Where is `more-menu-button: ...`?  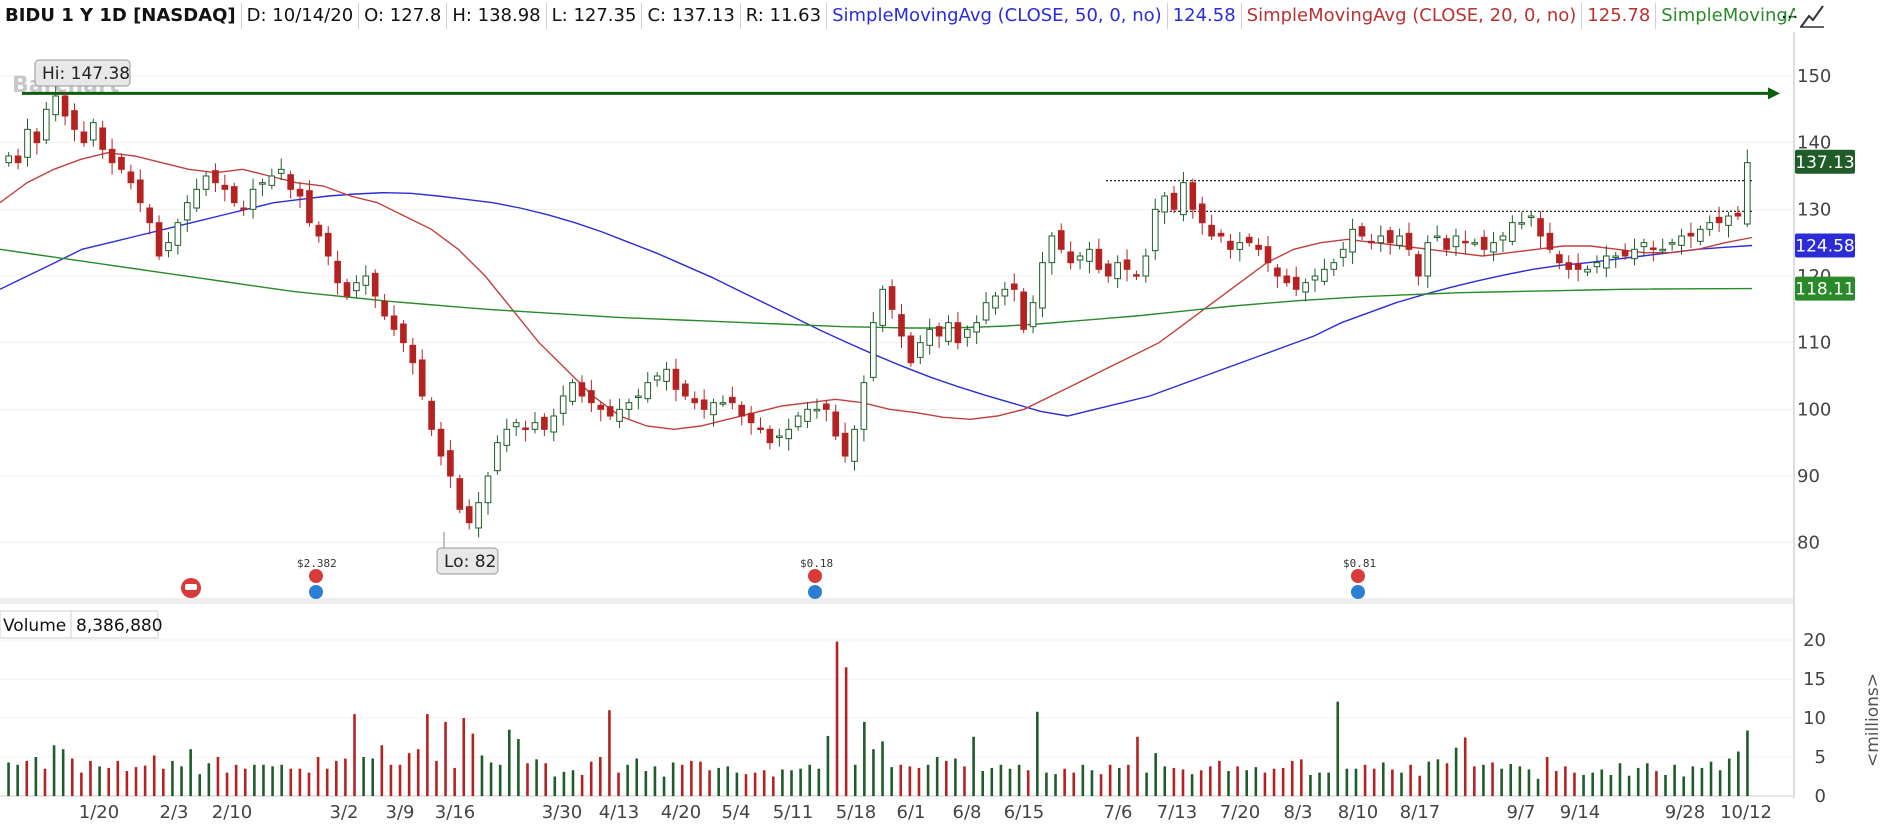
more-menu-button: ... is located at coordinates (1790, 12).